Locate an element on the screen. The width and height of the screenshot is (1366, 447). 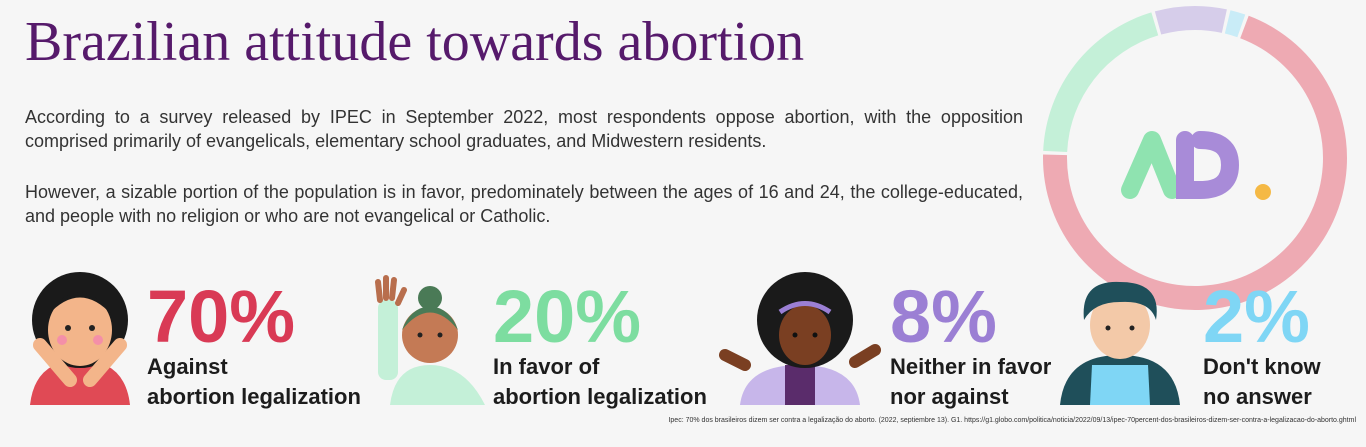
value-label: 2% is located at coordinates (1256, 316).